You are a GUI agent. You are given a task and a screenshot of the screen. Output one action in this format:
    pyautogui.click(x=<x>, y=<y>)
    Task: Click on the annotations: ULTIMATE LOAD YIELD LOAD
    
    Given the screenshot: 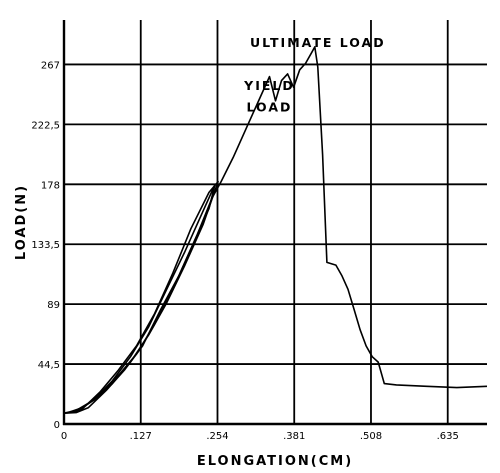 What is the action you would take?
    pyautogui.click(x=314, y=75)
    